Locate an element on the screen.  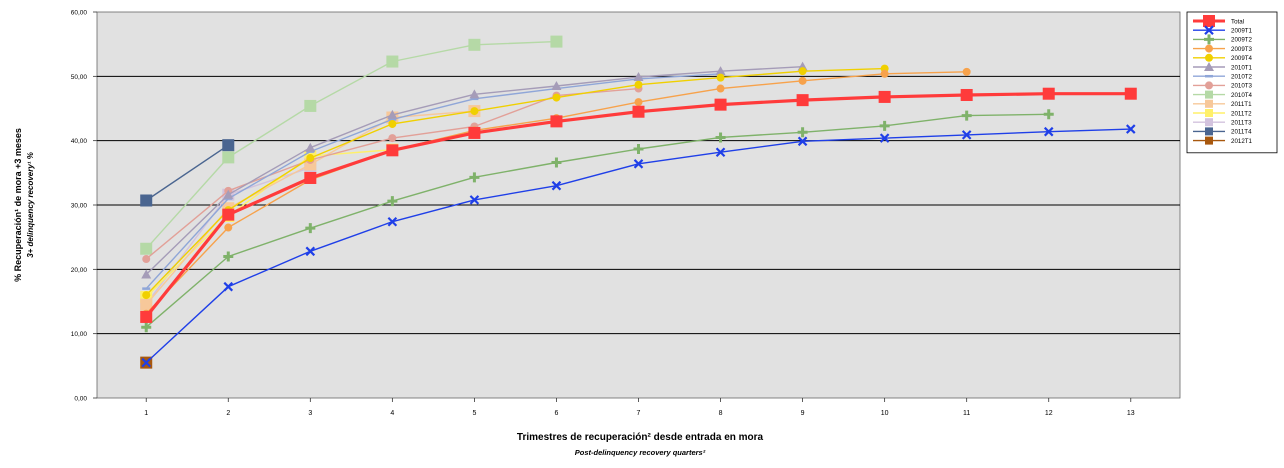
x-tick-label: 10 is located at coordinates (885, 413).